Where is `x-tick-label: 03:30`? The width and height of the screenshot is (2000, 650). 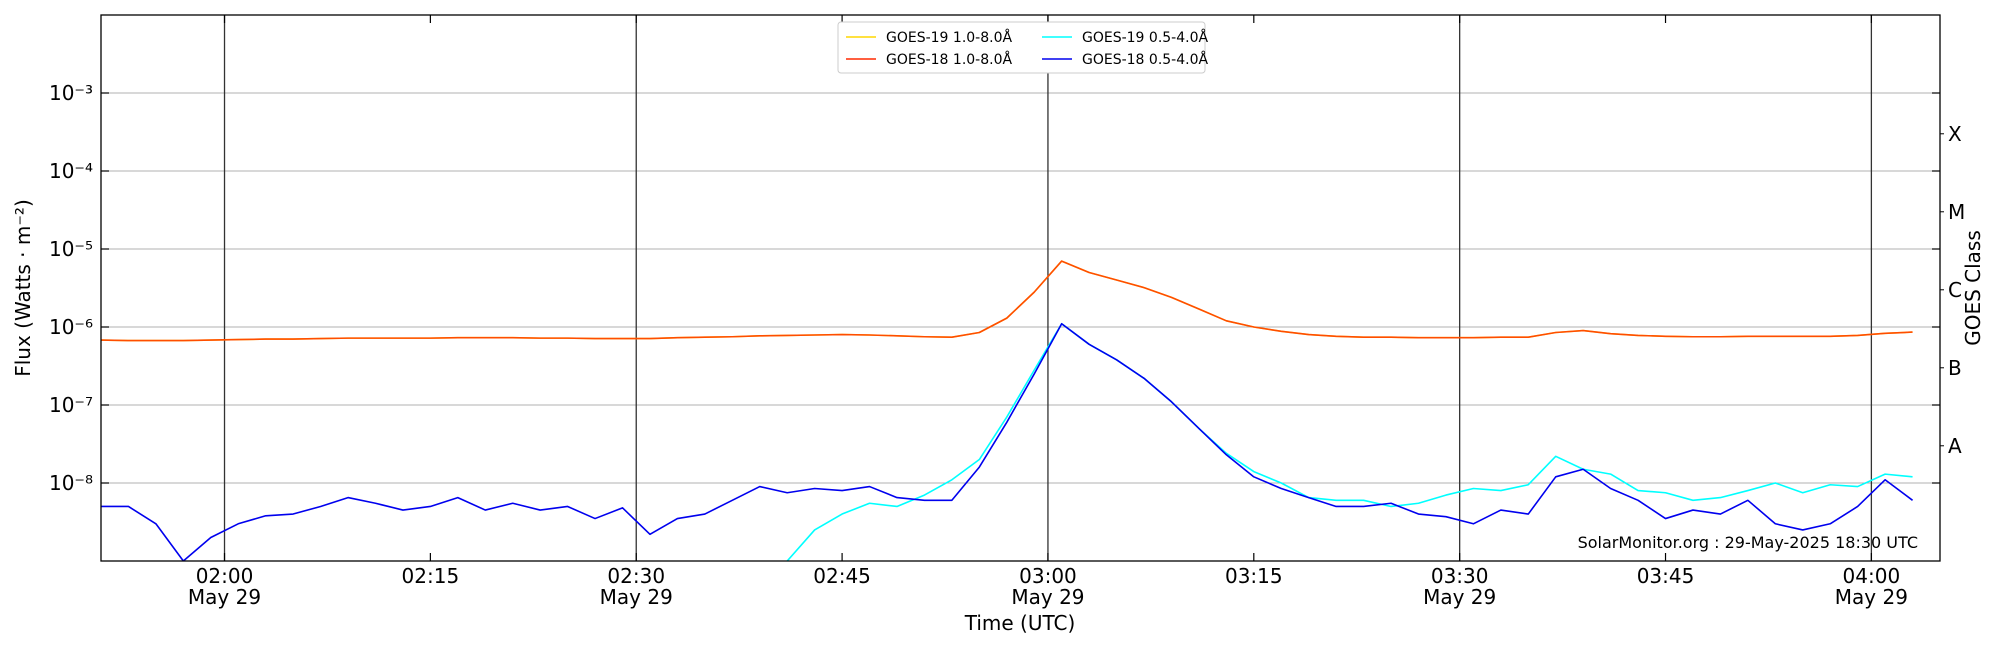 x-tick-label: 03:30 is located at coordinates (1460, 576).